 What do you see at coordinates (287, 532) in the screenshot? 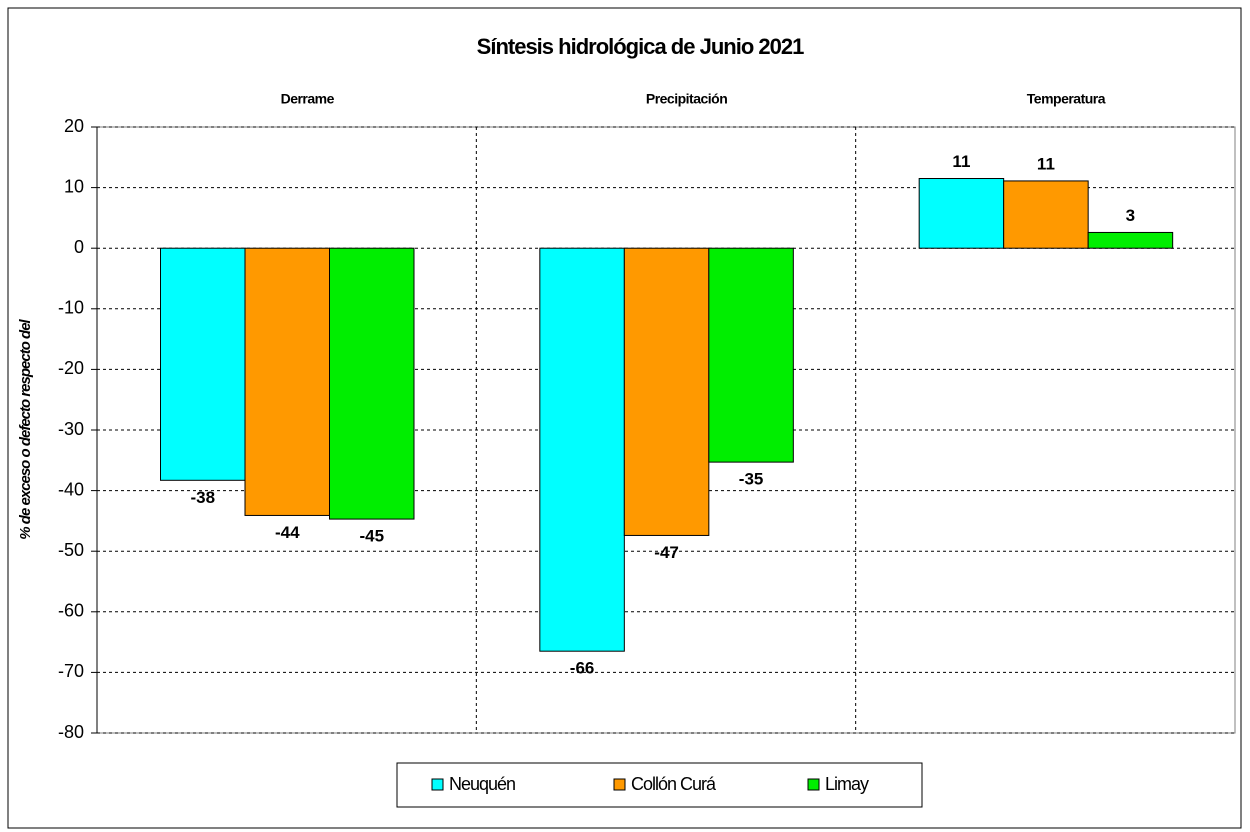
I see `value-label: -44` at bounding box center [287, 532].